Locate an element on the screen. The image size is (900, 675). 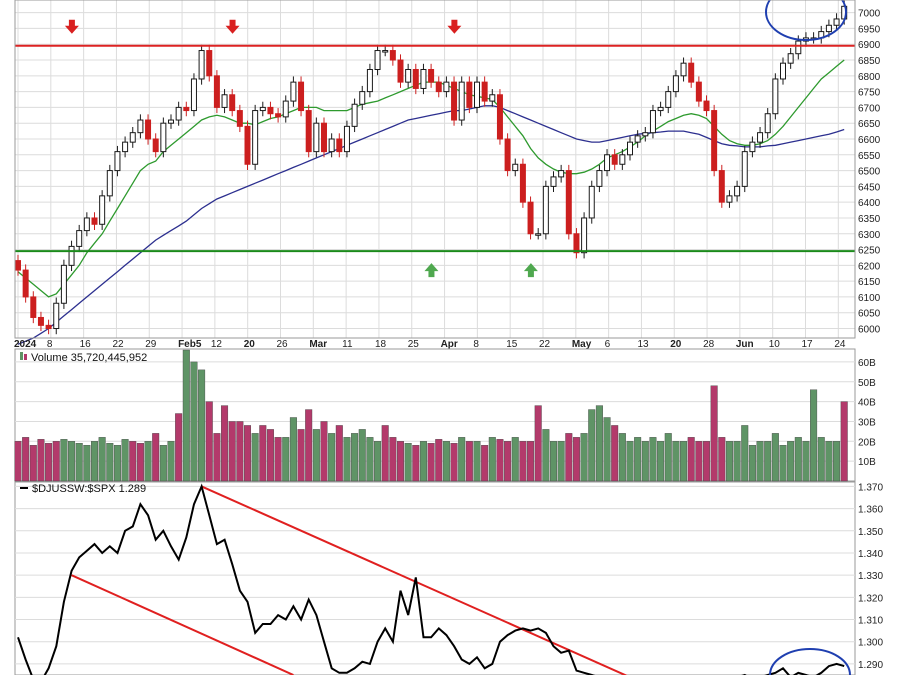
price-y-tick: 6500 is located at coordinates (869, 172).